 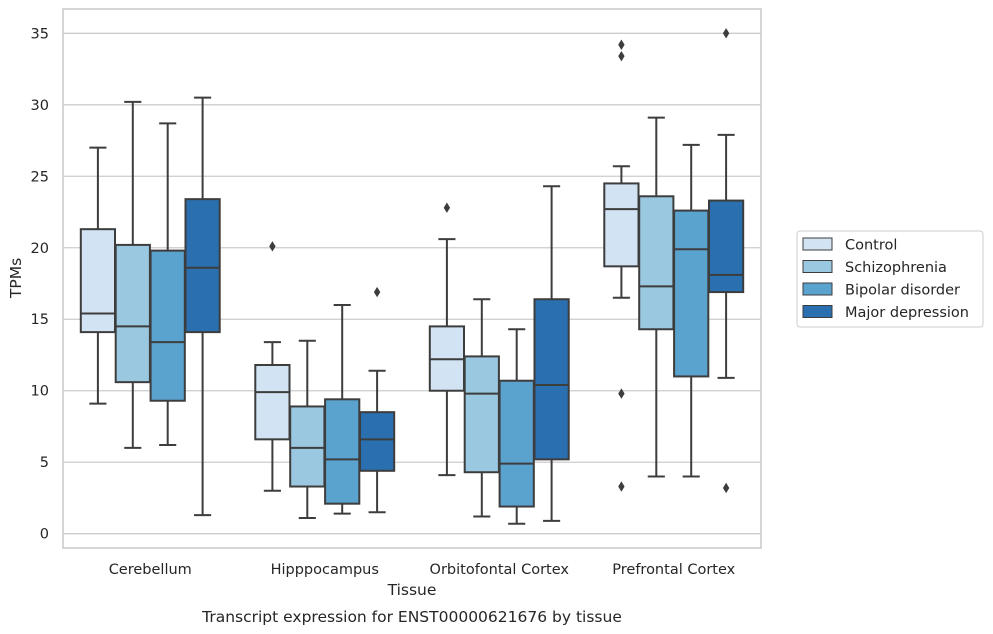 I want to click on legend-label: Control, so click(x=871, y=246).